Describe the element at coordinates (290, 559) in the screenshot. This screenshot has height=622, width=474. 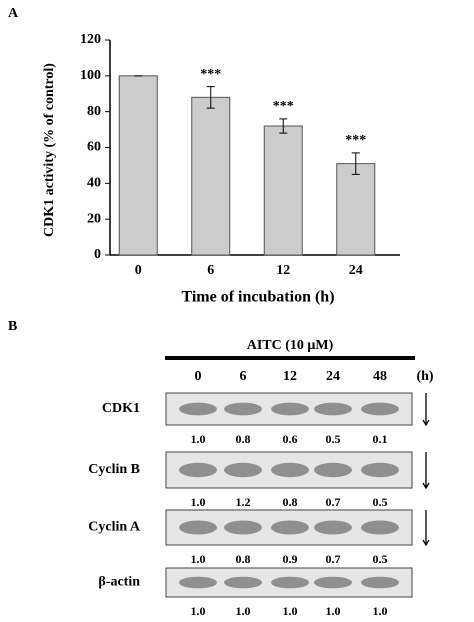
I see `ratio: 0.9` at that location.